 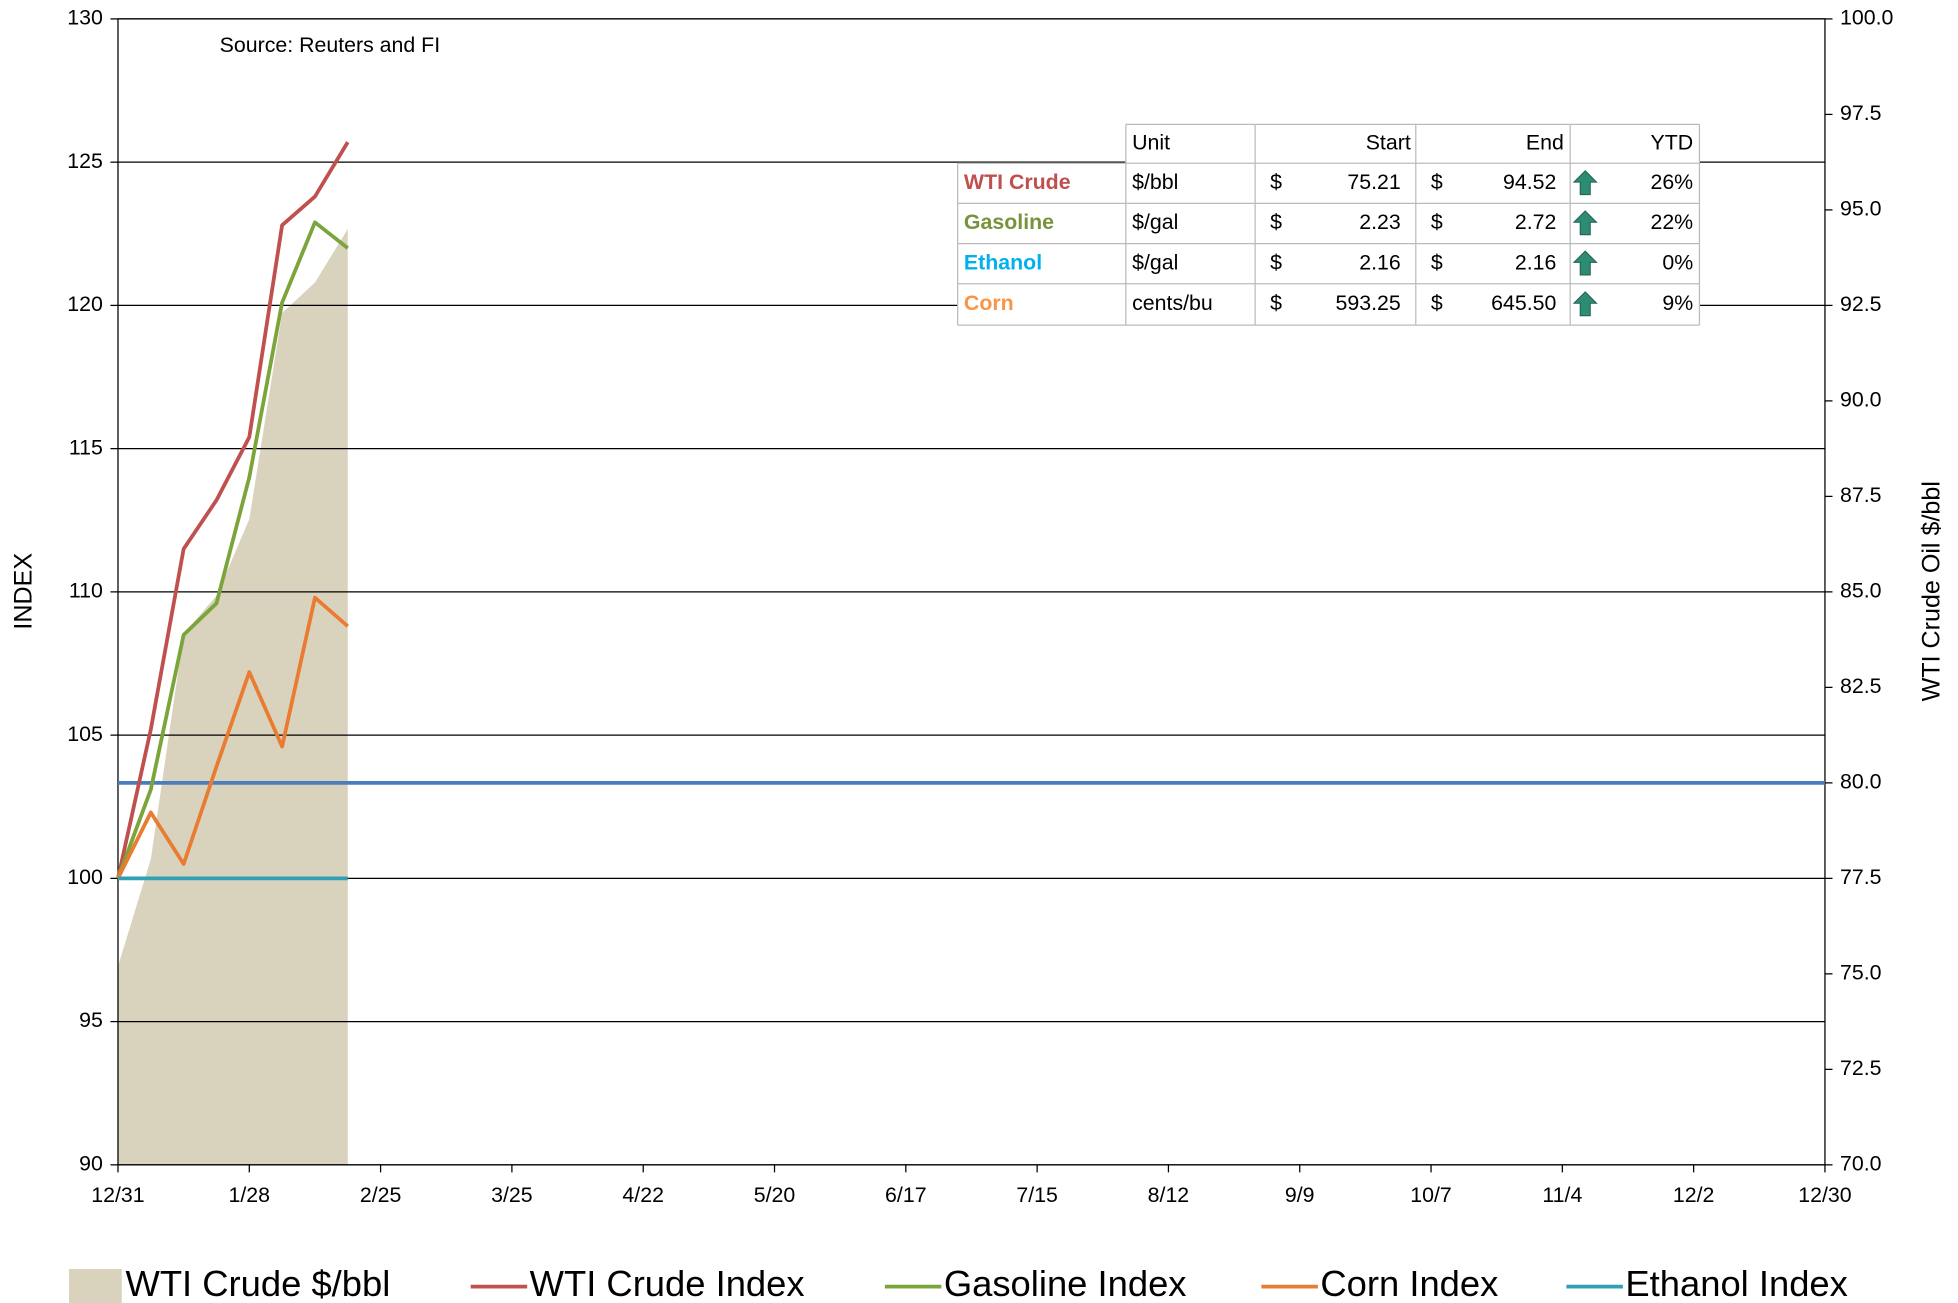 I want to click on x-tick-label: 3/25, so click(x=512, y=1195).